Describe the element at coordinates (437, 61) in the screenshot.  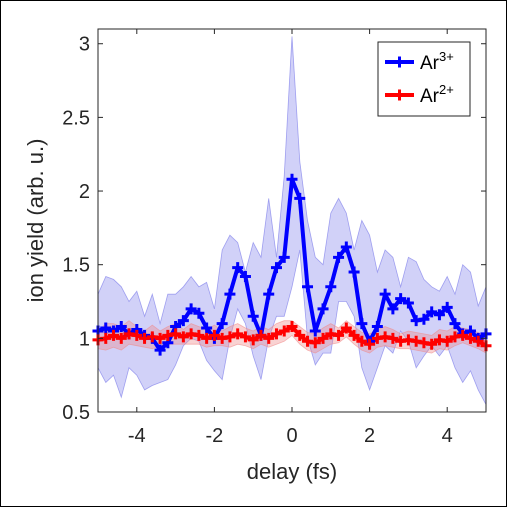
I see `legend-label: Ar3+` at that location.